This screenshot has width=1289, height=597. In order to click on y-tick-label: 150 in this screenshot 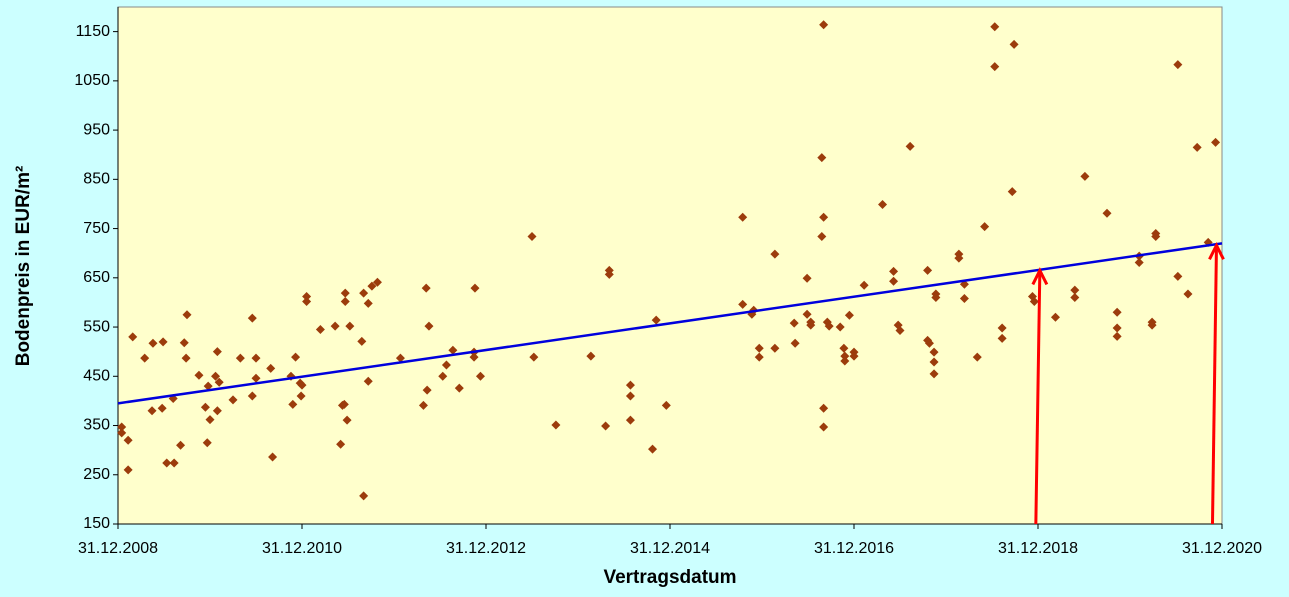, I will do `click(96, 523)`.